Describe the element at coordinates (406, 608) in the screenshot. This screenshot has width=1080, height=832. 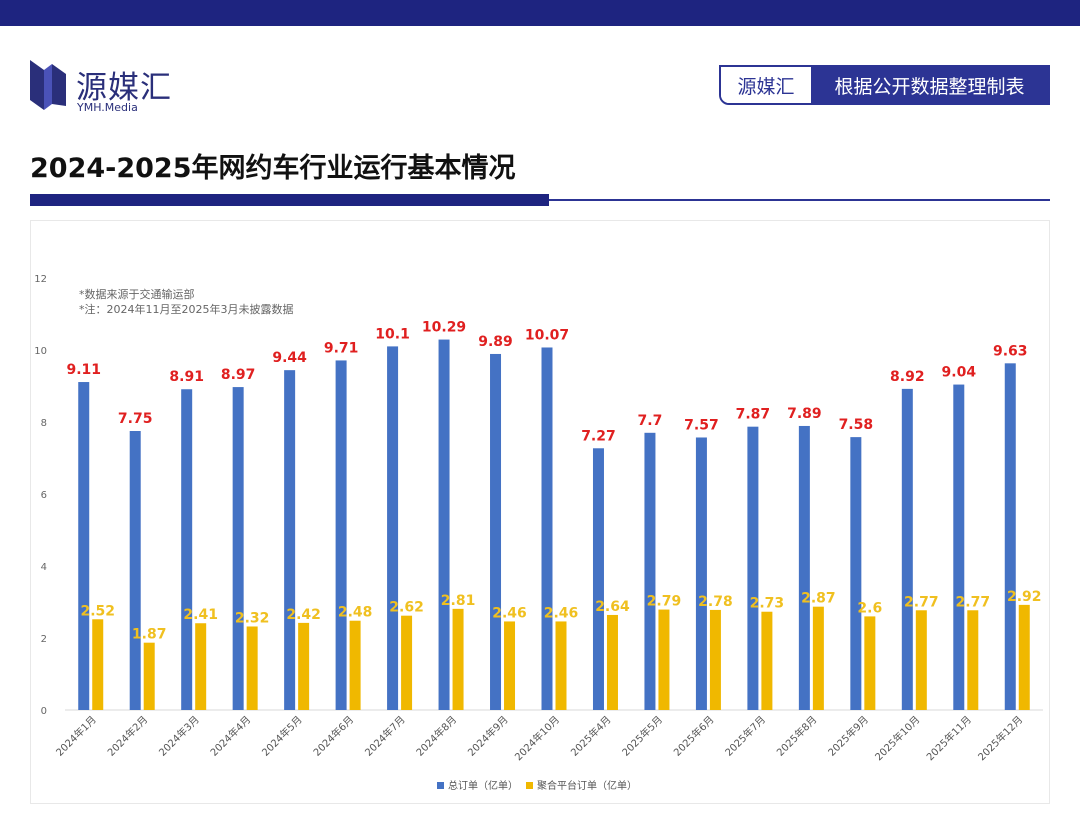
I see `data-label-aggregate: 2.62` at that location.